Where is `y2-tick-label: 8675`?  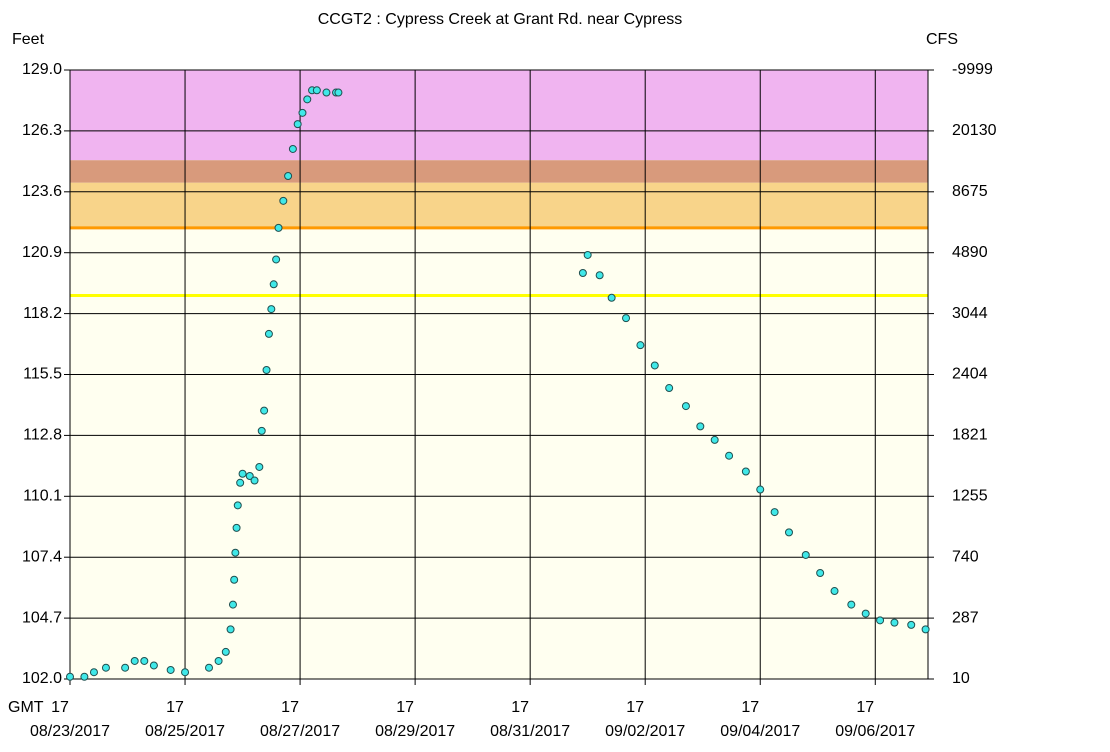 y2-tick-label: 8675 is located at coordinates (970, 191).